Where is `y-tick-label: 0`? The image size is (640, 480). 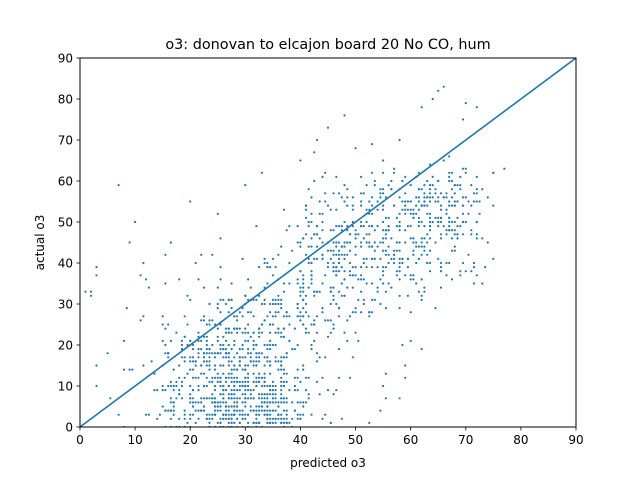
y-tick-label: 0 is located at coordinates (69, 427).